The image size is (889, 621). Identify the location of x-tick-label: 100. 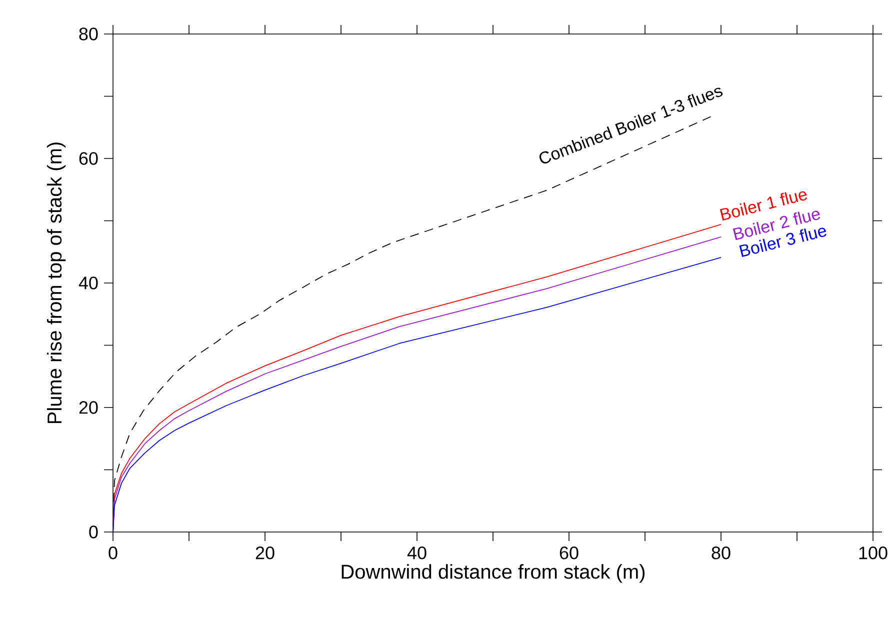
(873, 553).